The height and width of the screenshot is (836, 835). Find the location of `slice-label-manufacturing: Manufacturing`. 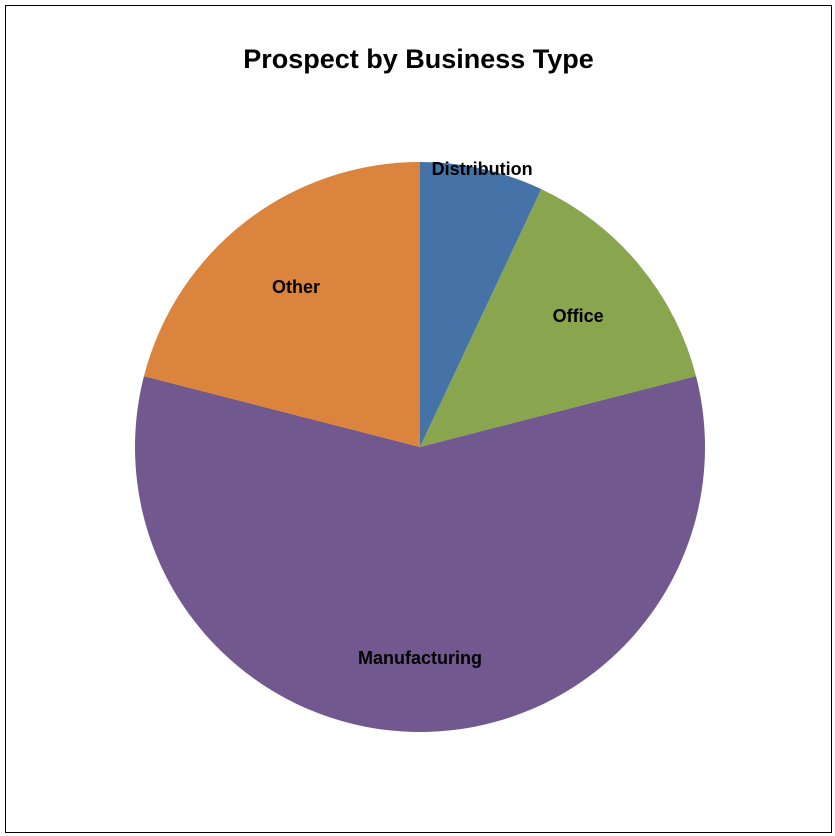

slice-label-manufacturing: Manufacturing is located at coordinates (420, 658).